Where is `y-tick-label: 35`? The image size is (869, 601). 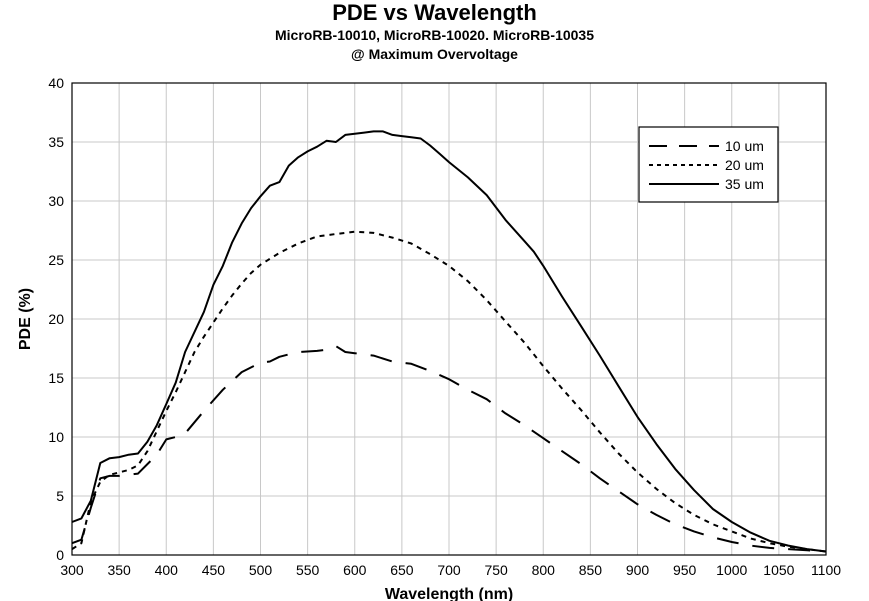 y-tick-label: 35 is located at coordinates (56, 142).